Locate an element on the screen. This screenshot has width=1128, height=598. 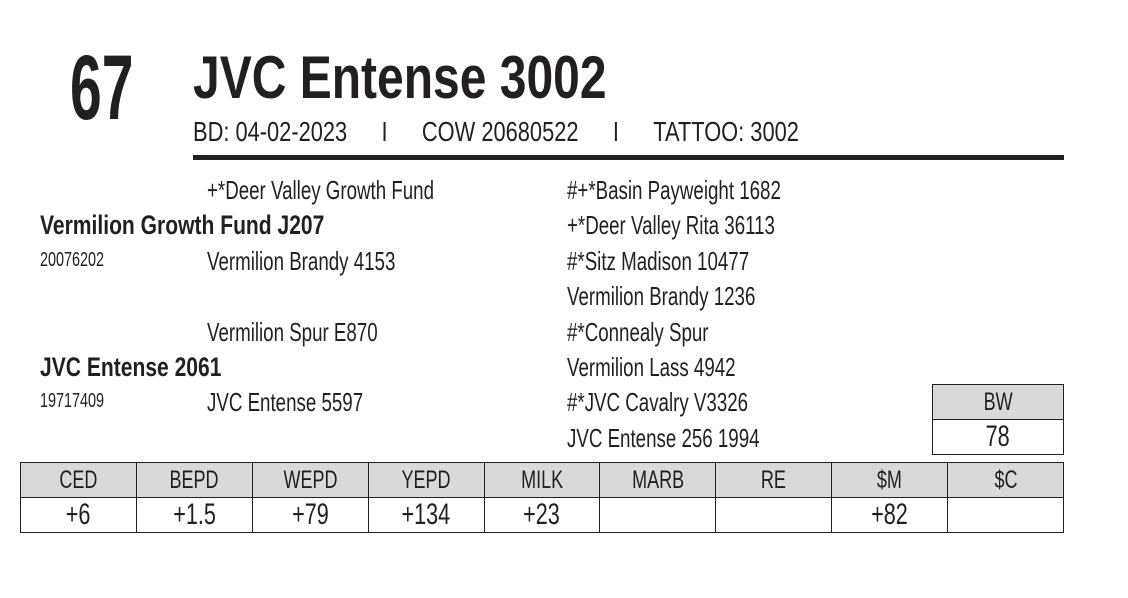
epd-value-cell: +1.5 is located at coordinates (194, 515).